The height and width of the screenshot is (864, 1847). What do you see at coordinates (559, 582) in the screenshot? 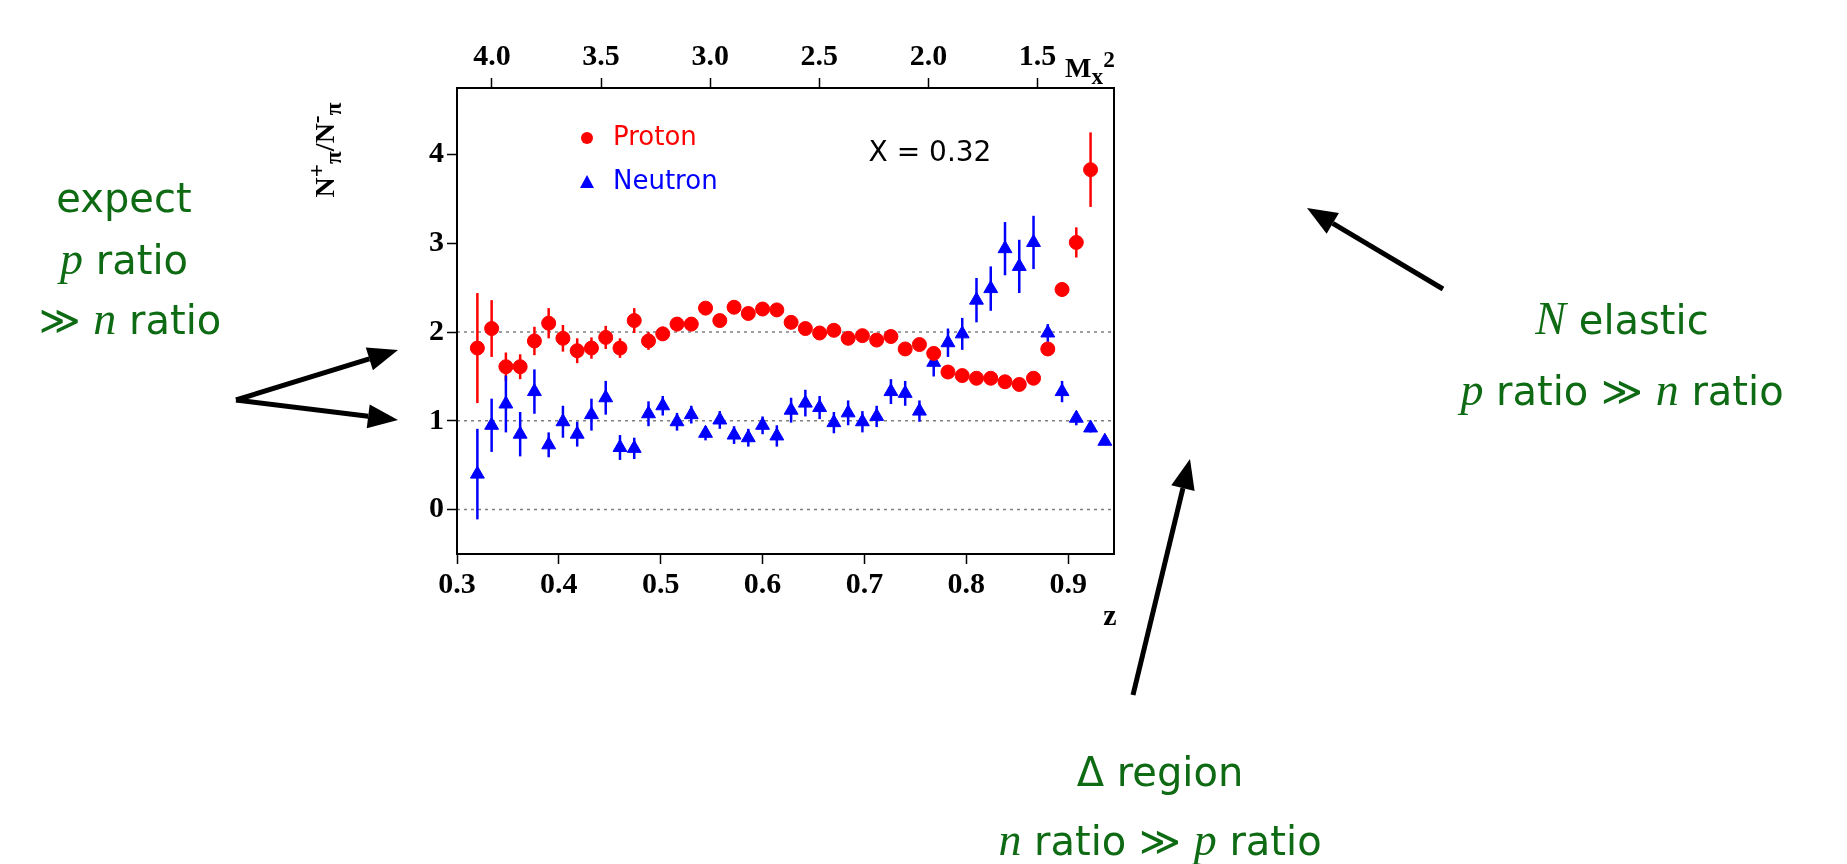
I see `x-tick-label: 0.4` at bounding box center [559, 582].